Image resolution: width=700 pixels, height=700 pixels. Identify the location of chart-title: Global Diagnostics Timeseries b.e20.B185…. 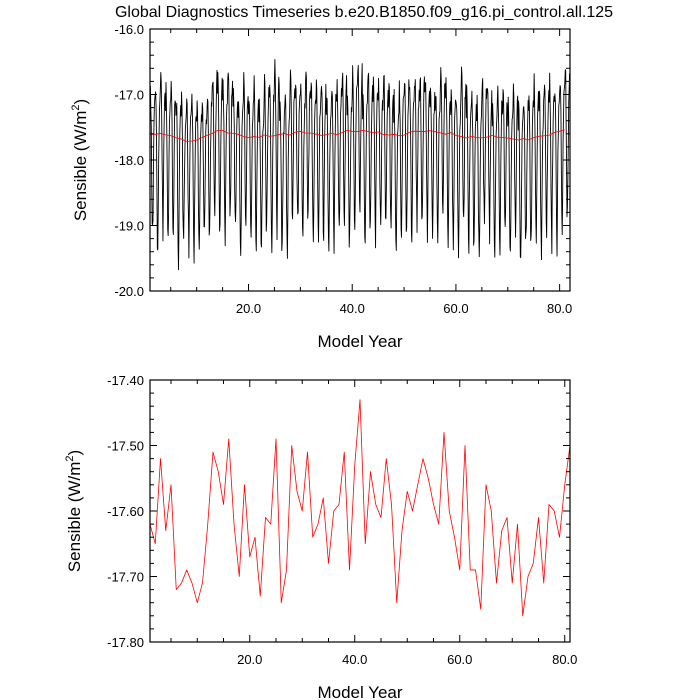
(364, 12).